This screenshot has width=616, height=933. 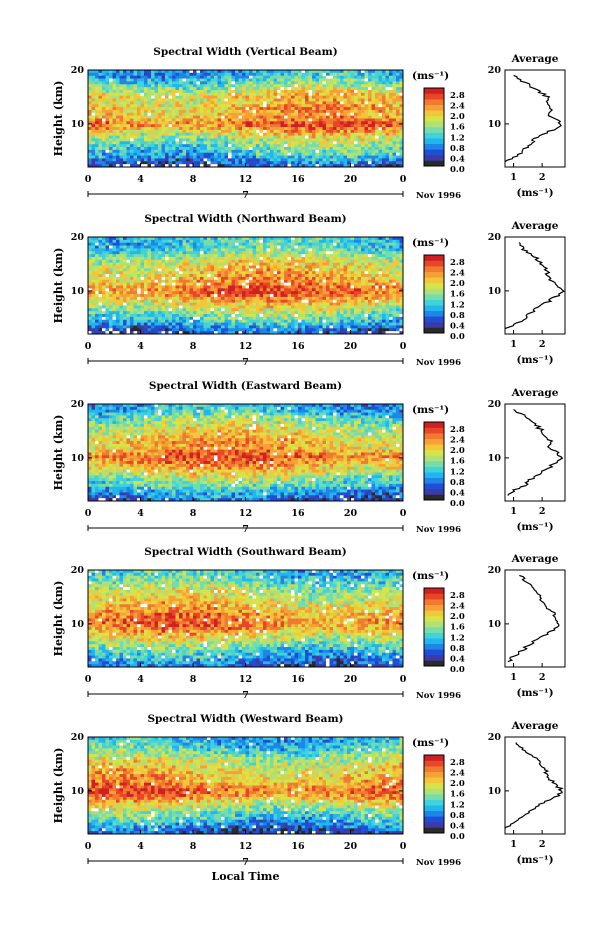 I want to click on colorbar-swatch, so click(x=434, y=152).